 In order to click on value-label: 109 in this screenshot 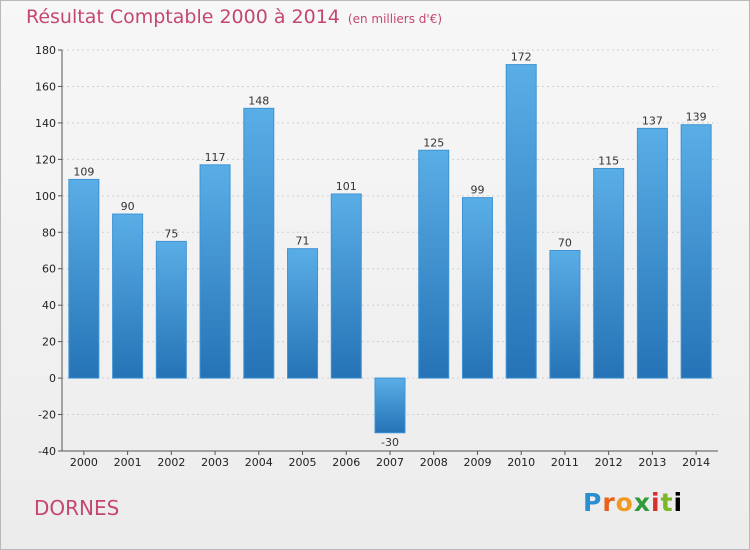, I will do `click(83, 171)`.